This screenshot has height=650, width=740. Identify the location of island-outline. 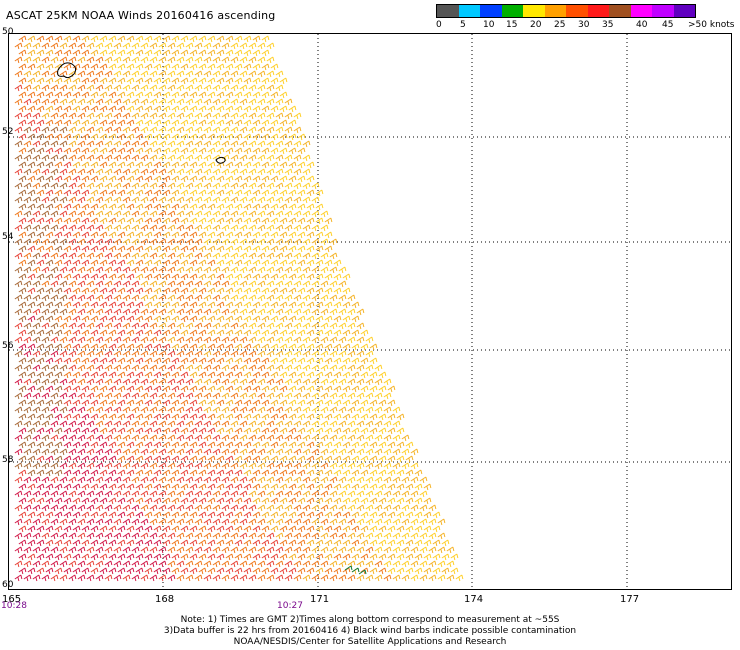
(220, 160).